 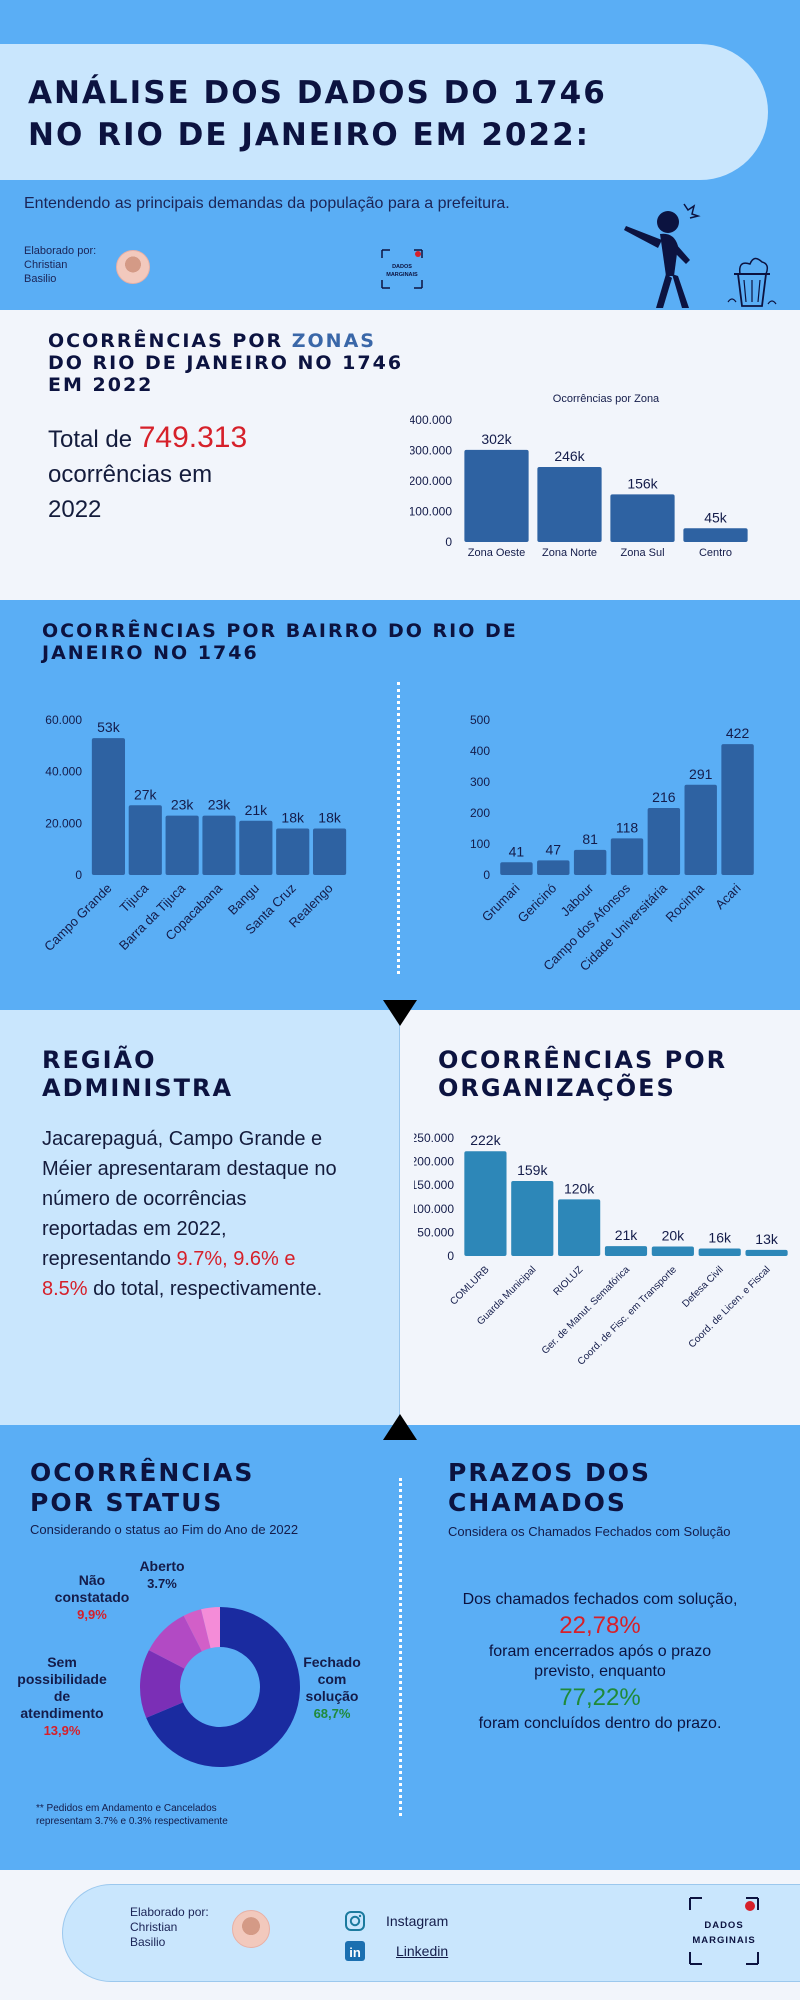 I want to click on donut-slice, so click(x=175, y=1642).